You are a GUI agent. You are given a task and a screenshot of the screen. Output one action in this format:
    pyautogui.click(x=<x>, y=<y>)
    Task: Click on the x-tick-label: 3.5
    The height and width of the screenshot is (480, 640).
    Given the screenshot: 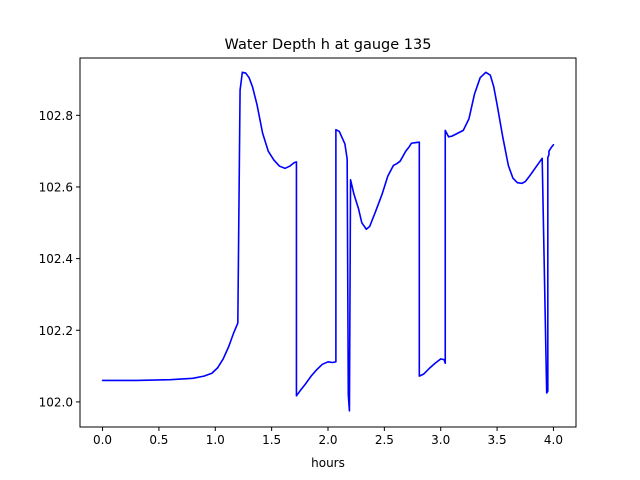 What is the action you would take?
    pyautogui.click(x=497, y=440)
    